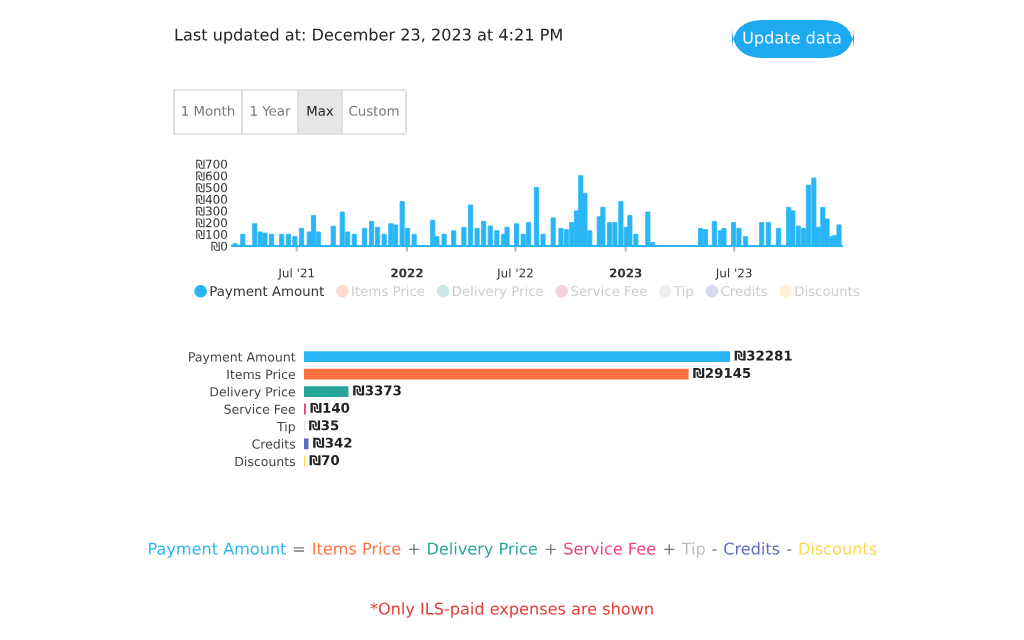 Image resolution: width=1024 pixels, height=640 pixels. I want to click on text: Items Price, so click(357, 548).